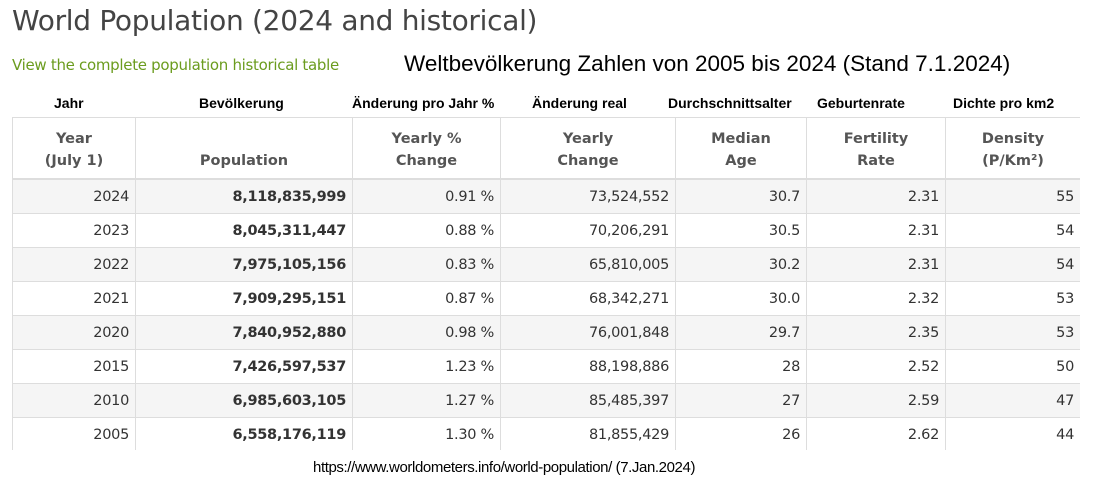 The width and height of the screenshot is (1093, 489). I want to click on cell-year: 2010, so click(74, 400).